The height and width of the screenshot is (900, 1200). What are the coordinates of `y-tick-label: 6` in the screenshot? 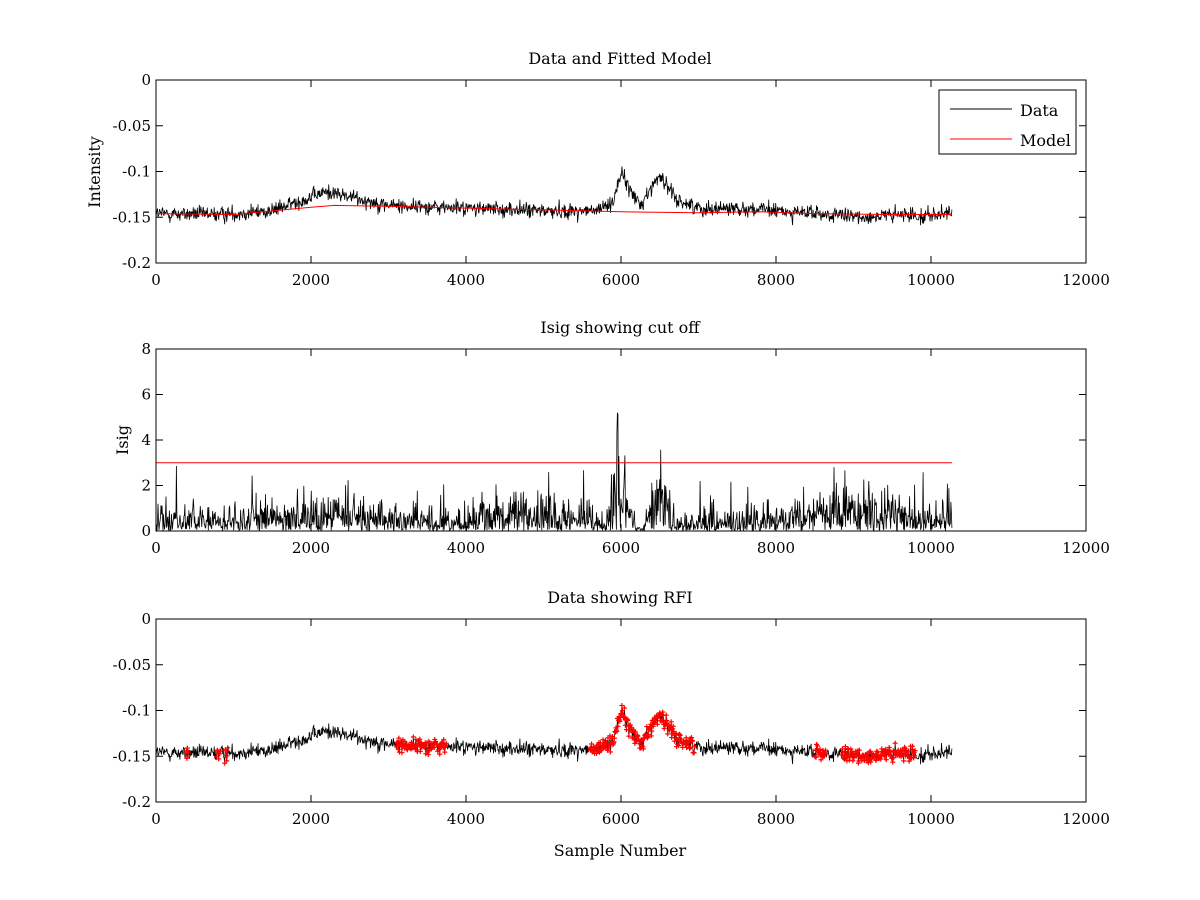 It's located at (146, 395).